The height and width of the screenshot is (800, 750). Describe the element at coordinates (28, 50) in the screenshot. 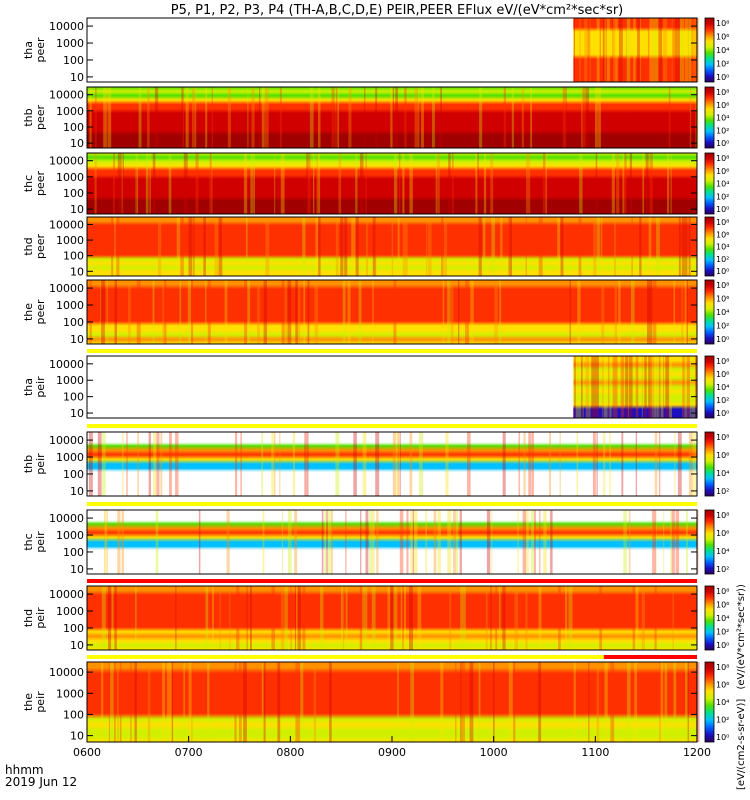

I see `panel-probe-label: tha` at that location.